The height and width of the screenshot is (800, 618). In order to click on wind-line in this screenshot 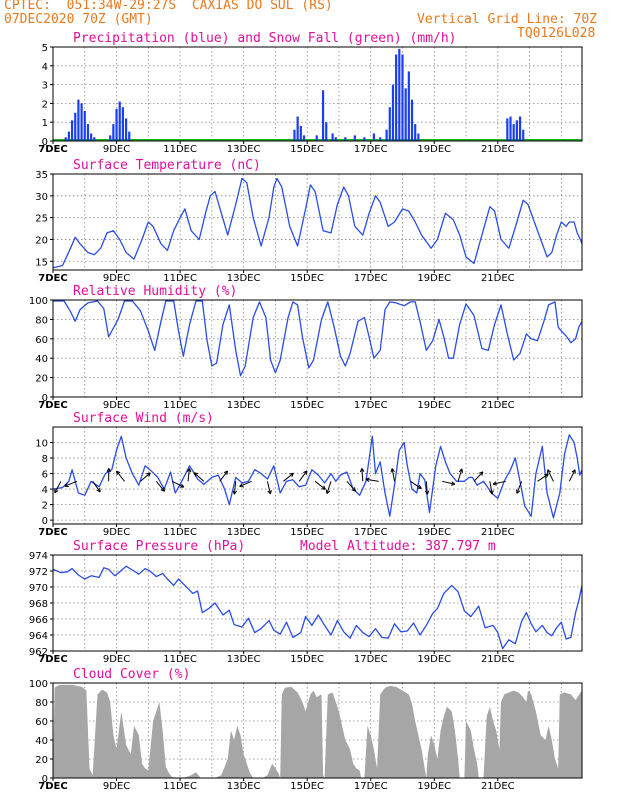, I will do `click(317, 476)`.